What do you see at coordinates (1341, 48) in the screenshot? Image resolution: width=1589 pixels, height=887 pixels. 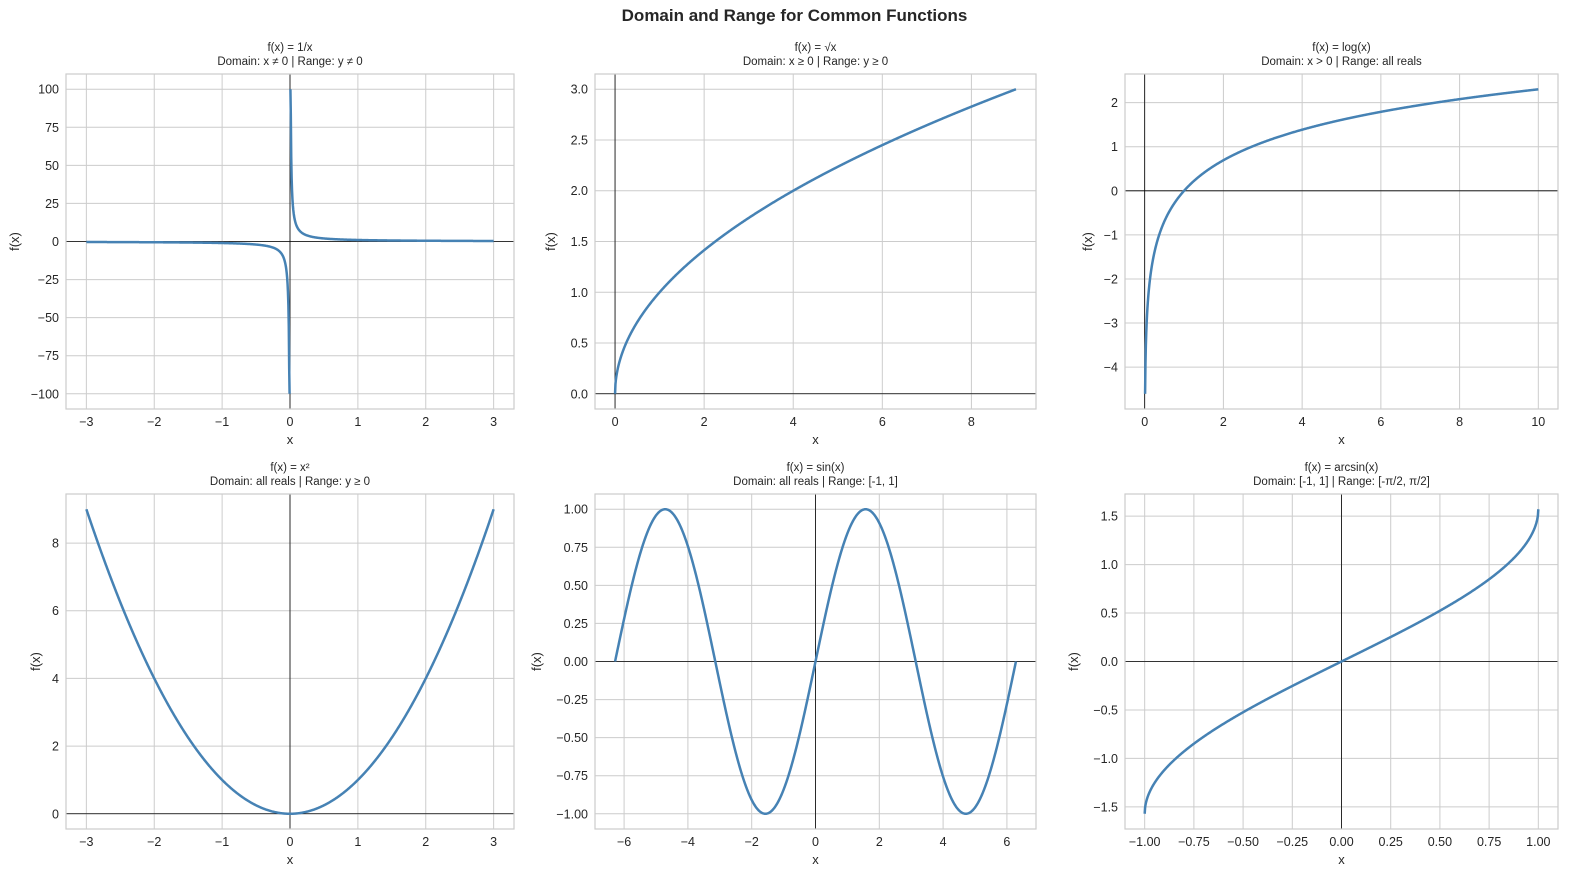 I see `subplot-title: f(x) = log(x)` at bounding box center [1341, 48].